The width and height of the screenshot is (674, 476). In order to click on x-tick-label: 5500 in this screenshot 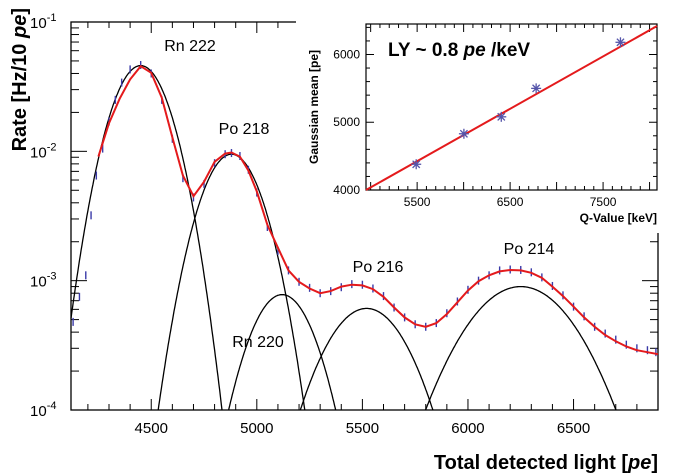, I will do `click(362, 428)`.